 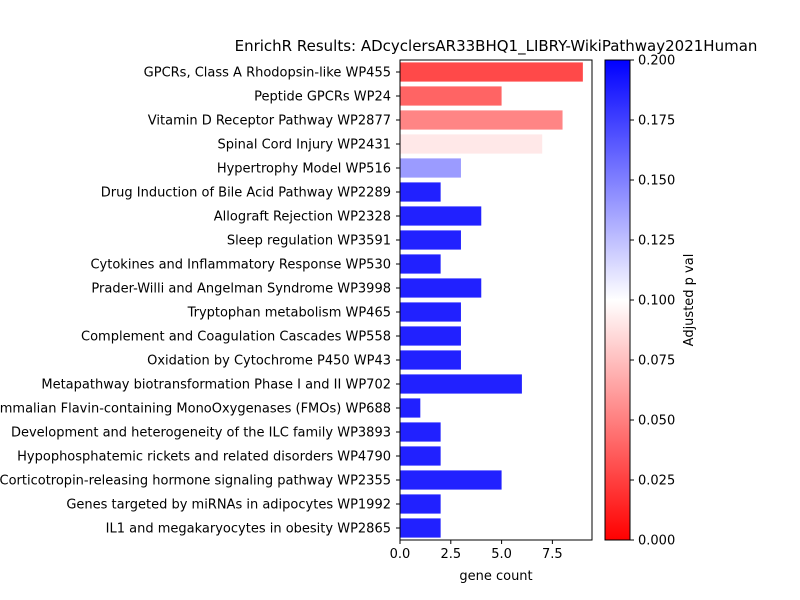 I want to click on colorbar, so click(x=617, y=300).